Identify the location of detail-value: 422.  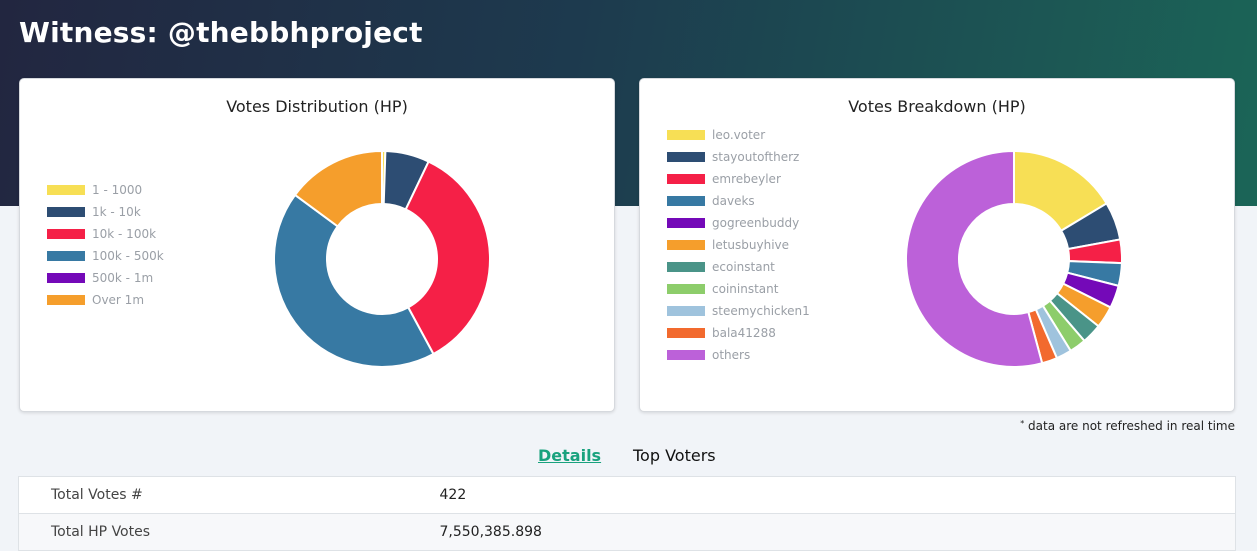
(837, 495).